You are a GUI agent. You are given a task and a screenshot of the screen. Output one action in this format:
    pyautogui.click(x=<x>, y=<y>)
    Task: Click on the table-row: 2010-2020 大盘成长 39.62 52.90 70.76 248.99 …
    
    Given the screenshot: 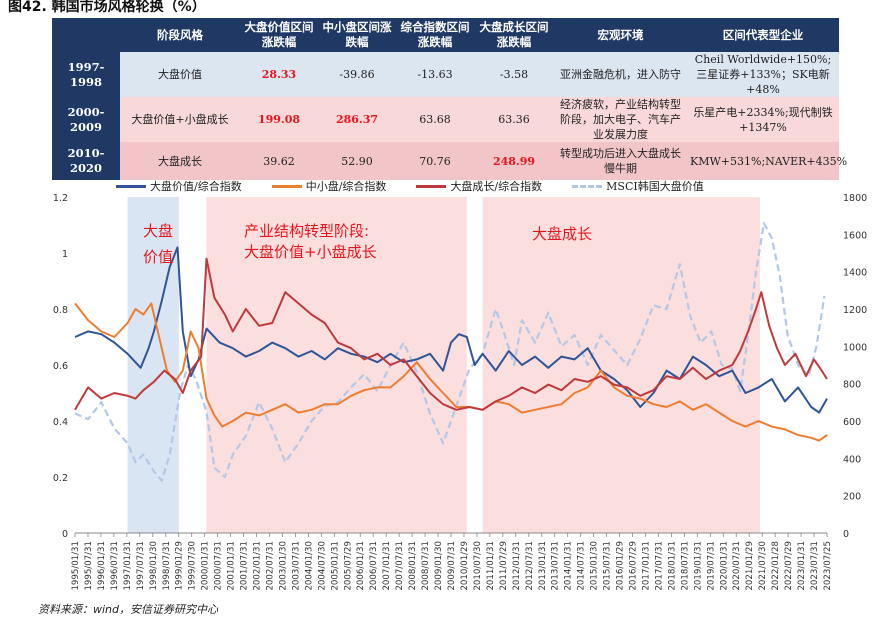 What is the action you would take?
    pyautogui.click(x=449, y=161)
    